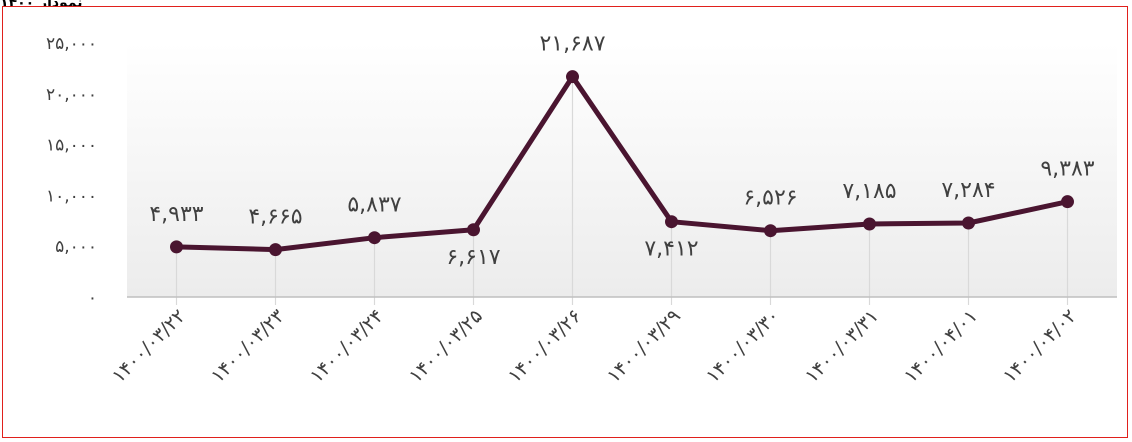 This screenshot has width=1132, height=442. What do you see at coordinates (545, 346) in the screenshot?
I see `x-tick-label: ۱۴۰۰/۰۳/۲۶` at bounding box center [545, 346].